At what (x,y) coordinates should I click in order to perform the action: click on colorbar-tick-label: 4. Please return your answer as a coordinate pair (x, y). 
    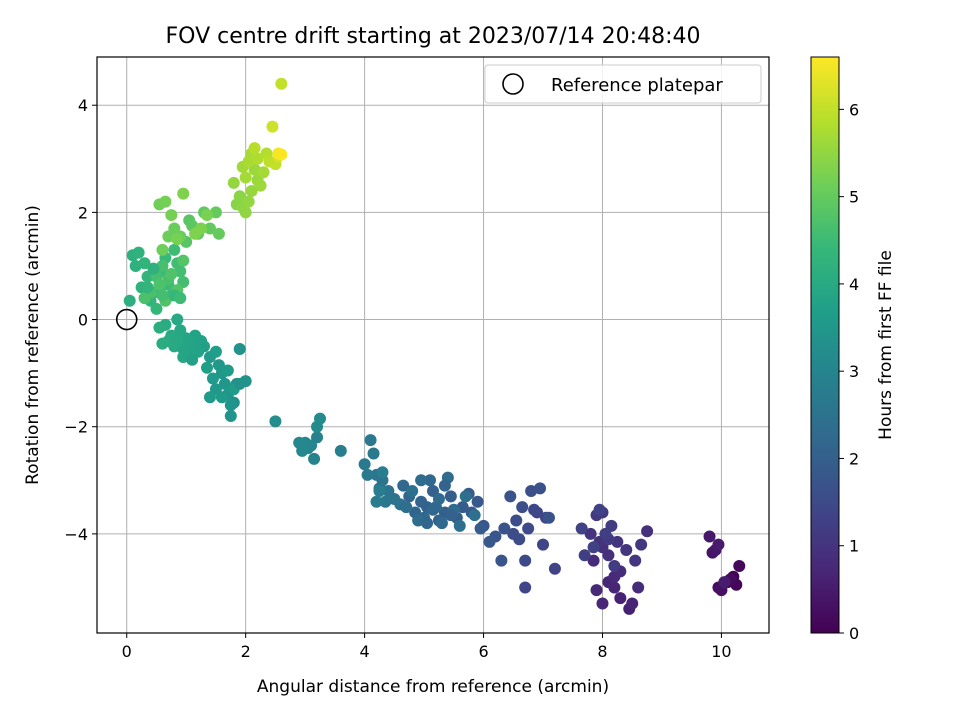
    Looking at the image, I should click on (854, 284).